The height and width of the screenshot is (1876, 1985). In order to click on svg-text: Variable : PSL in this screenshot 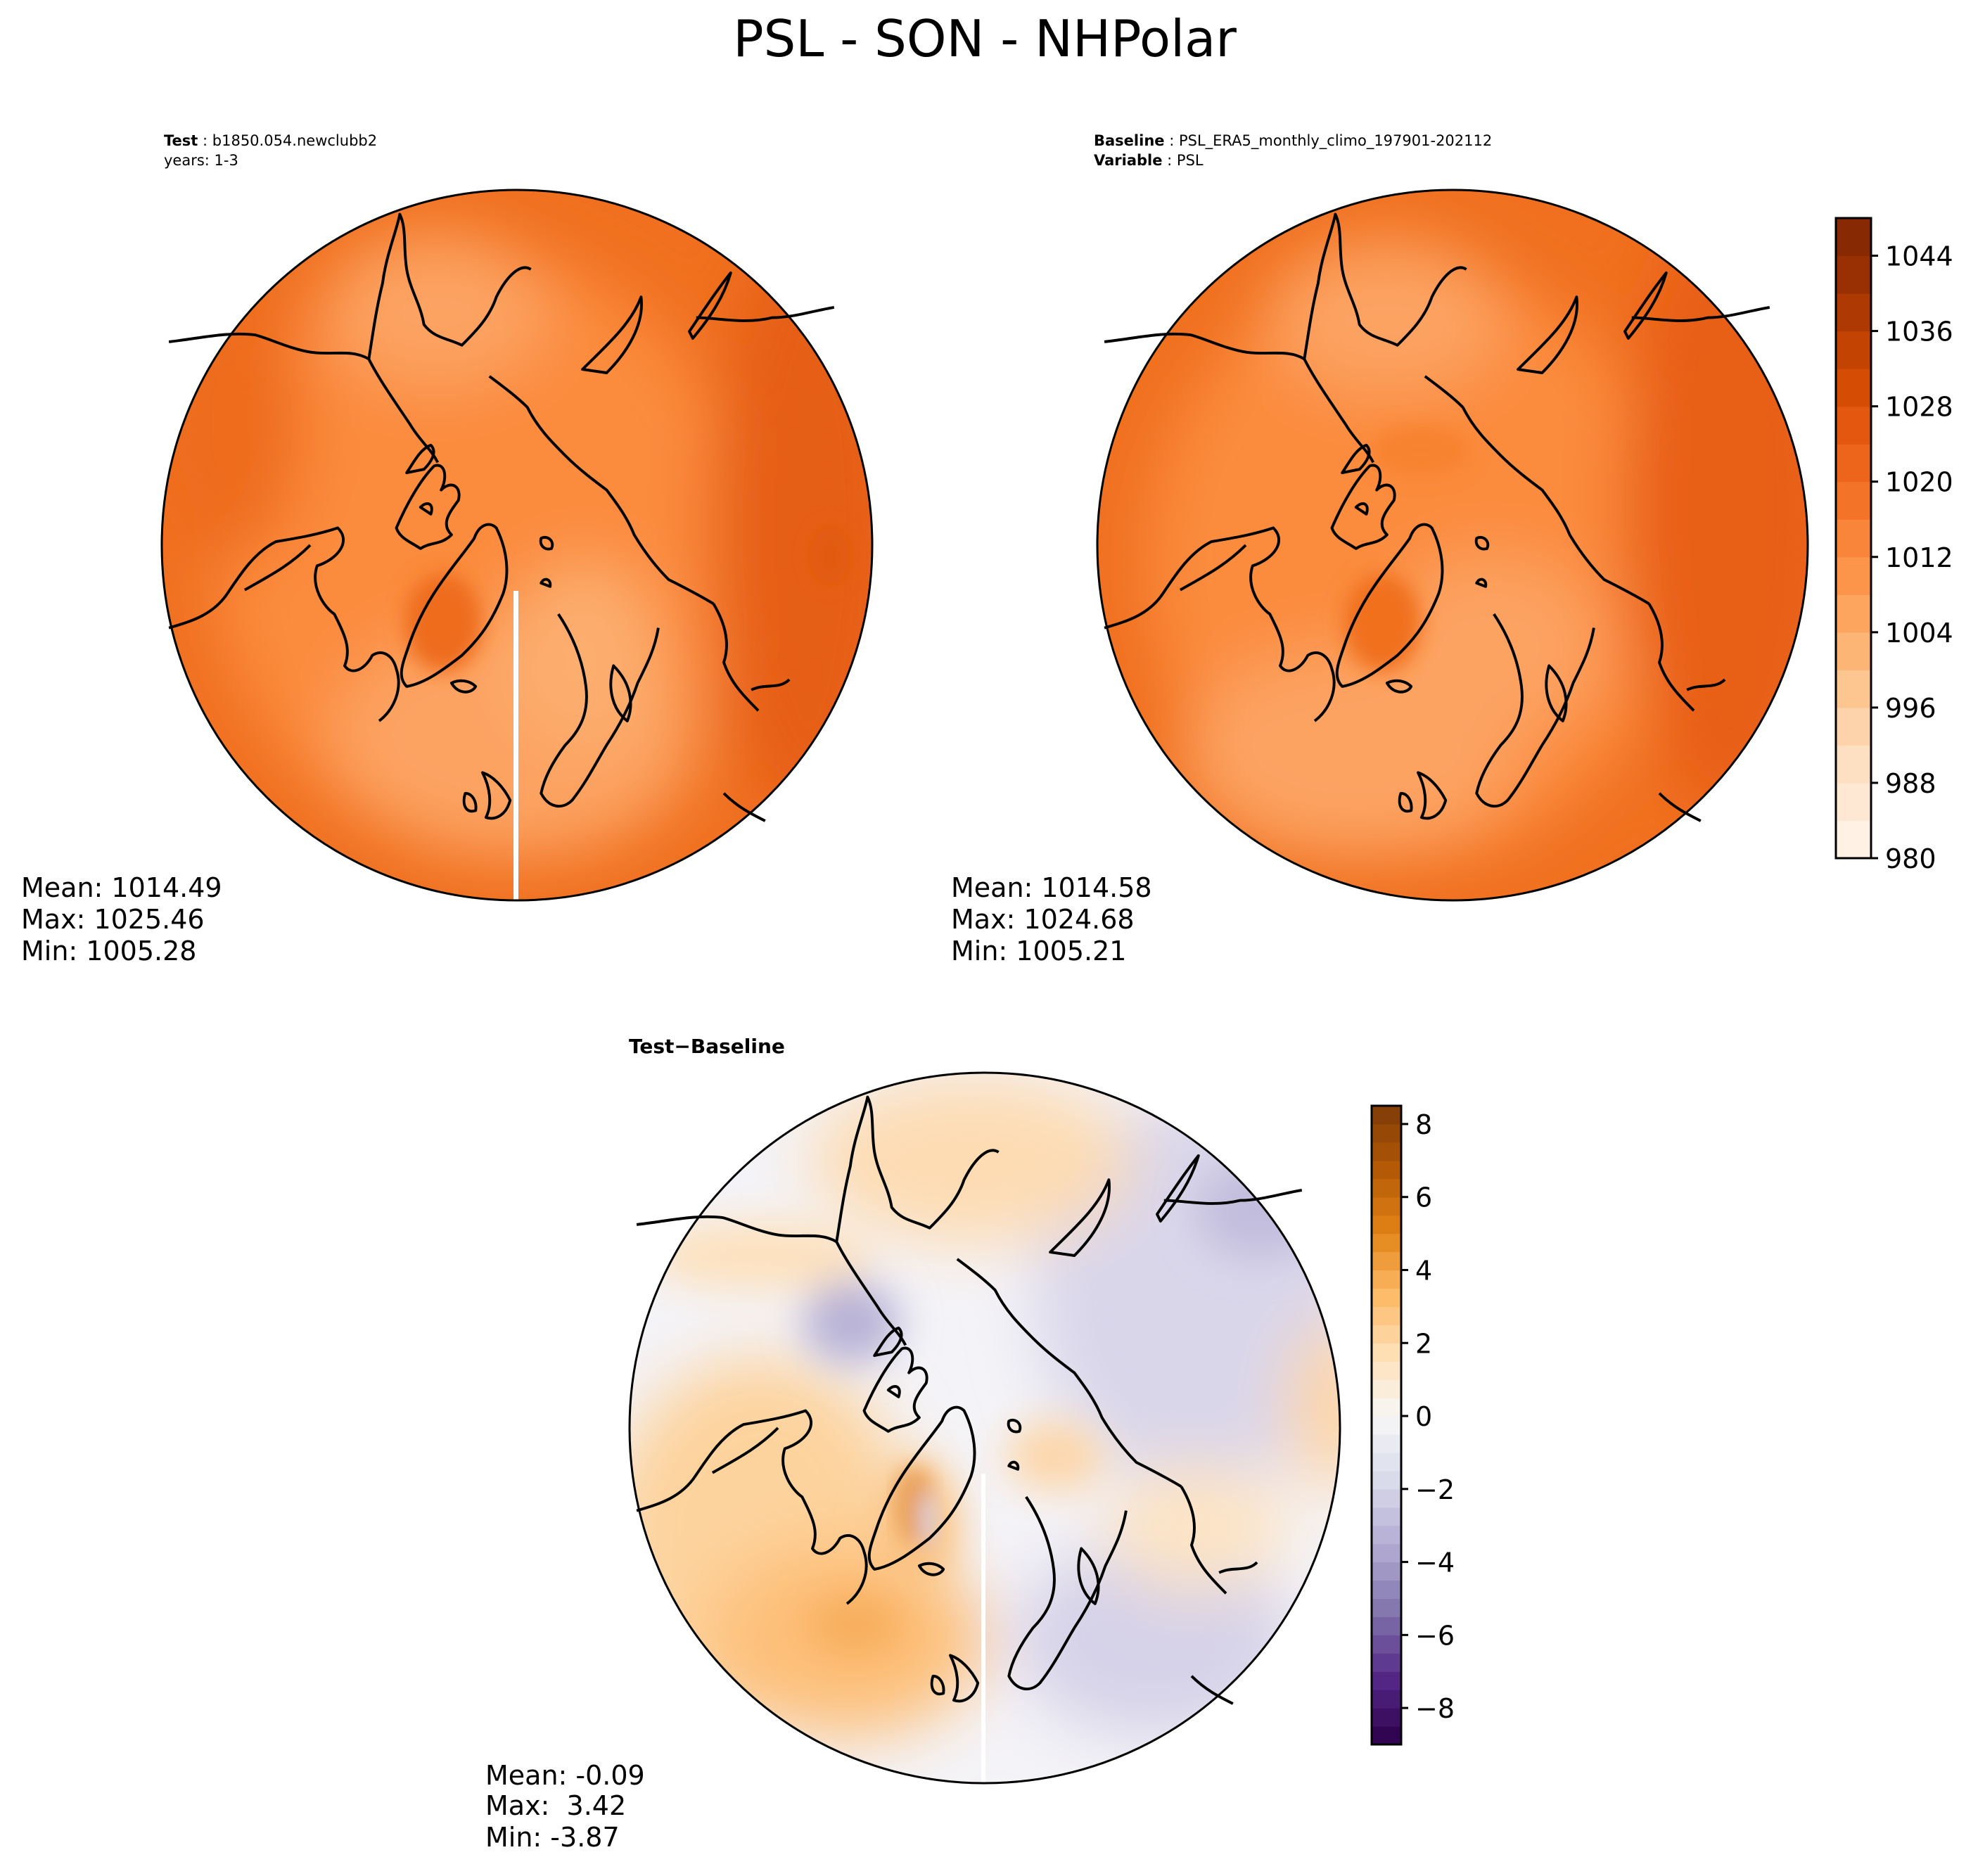, I will do `click(1149, 160)`.